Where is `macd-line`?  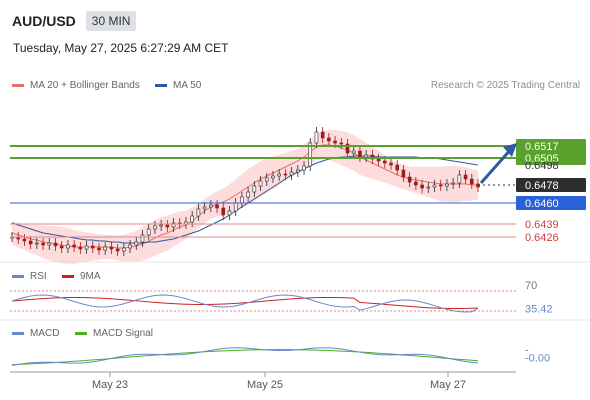
macd-line is located at coordinates (245, 356).